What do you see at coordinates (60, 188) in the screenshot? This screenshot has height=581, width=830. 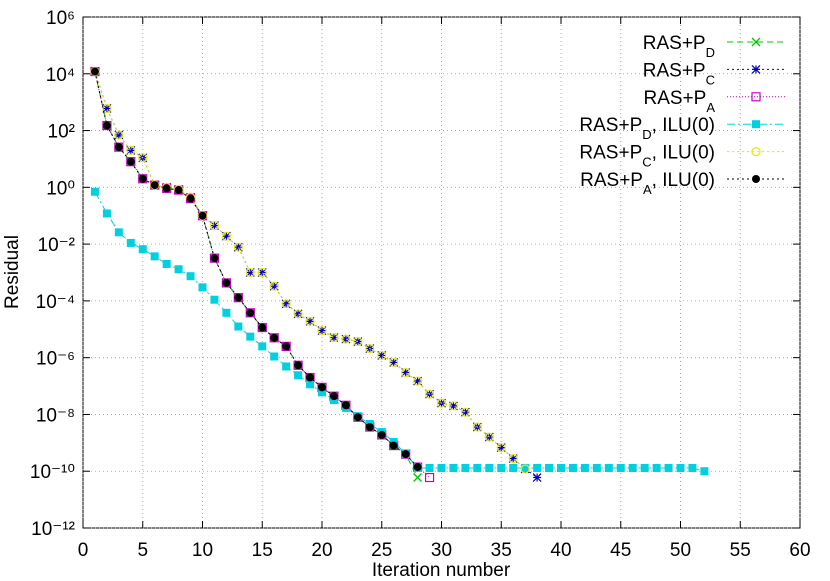 I see `y-tick-label: 10⁰` at bounding box center [60, 188].